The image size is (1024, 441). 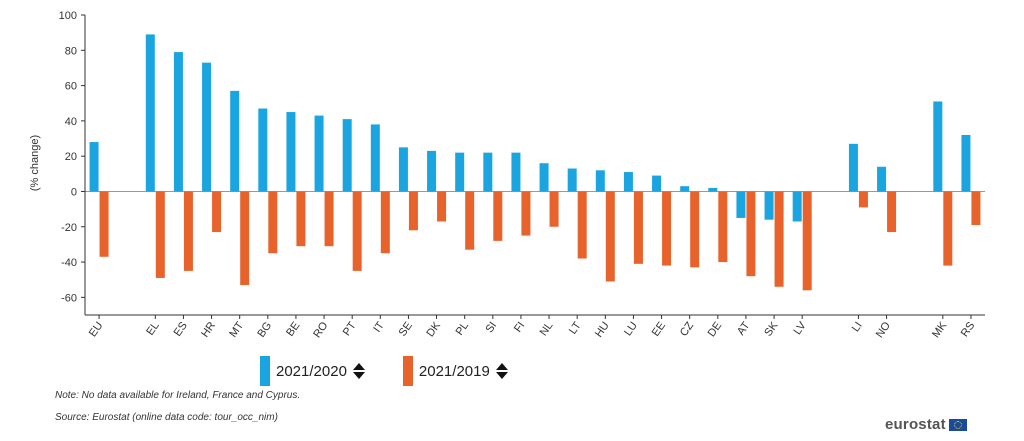 What do you see at coordinates (71, 51) in the screenshot?
I see `y-tick-label: 80` at bounding box center [71, 51].